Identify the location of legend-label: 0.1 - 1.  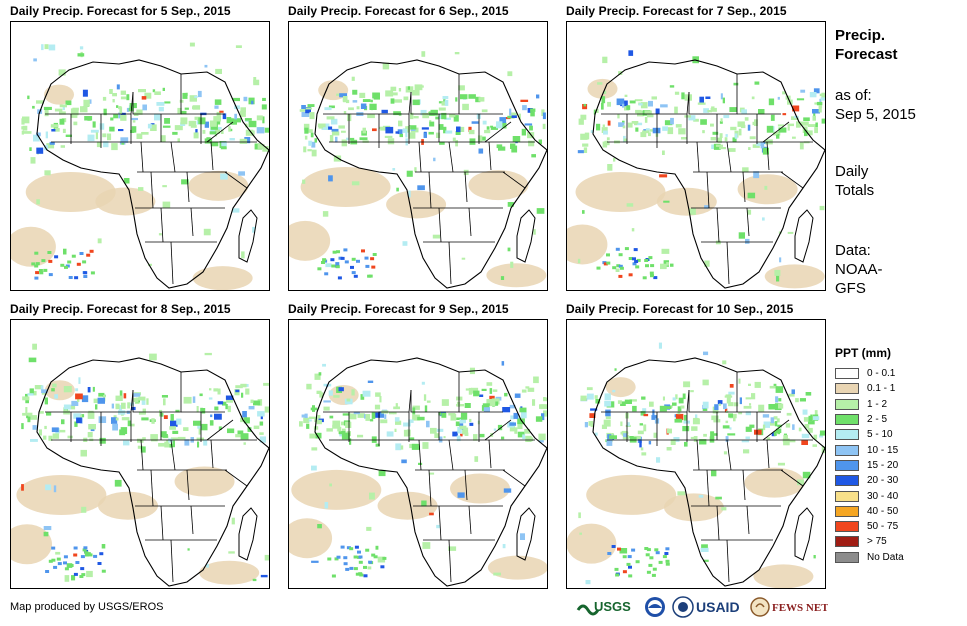
(881, 389).